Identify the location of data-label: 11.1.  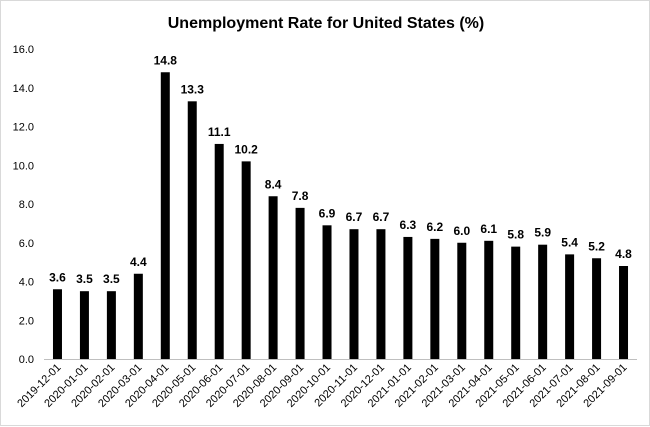
(219, 132).